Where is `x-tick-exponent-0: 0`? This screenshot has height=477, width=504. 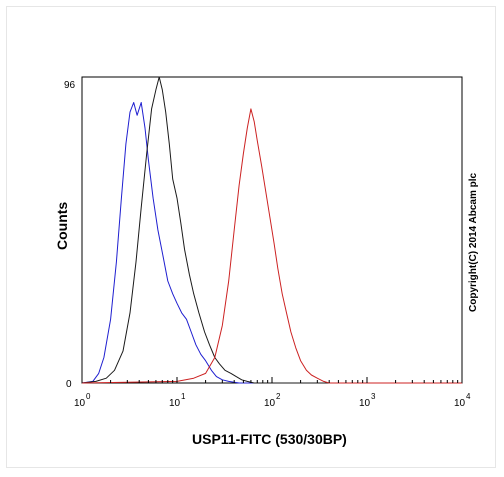
x-tick-exponent-0: 0 is located at coordinates (88, 396).